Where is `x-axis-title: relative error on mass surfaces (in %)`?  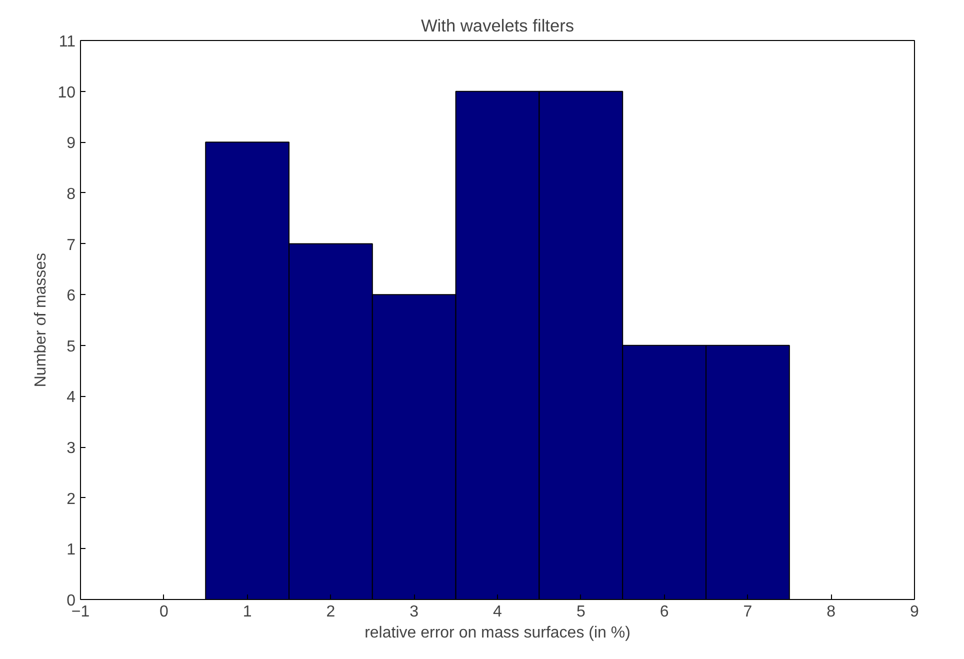 x-axis-title: relative error on mass surfaces (in %) is located at coordinates (497, 633).